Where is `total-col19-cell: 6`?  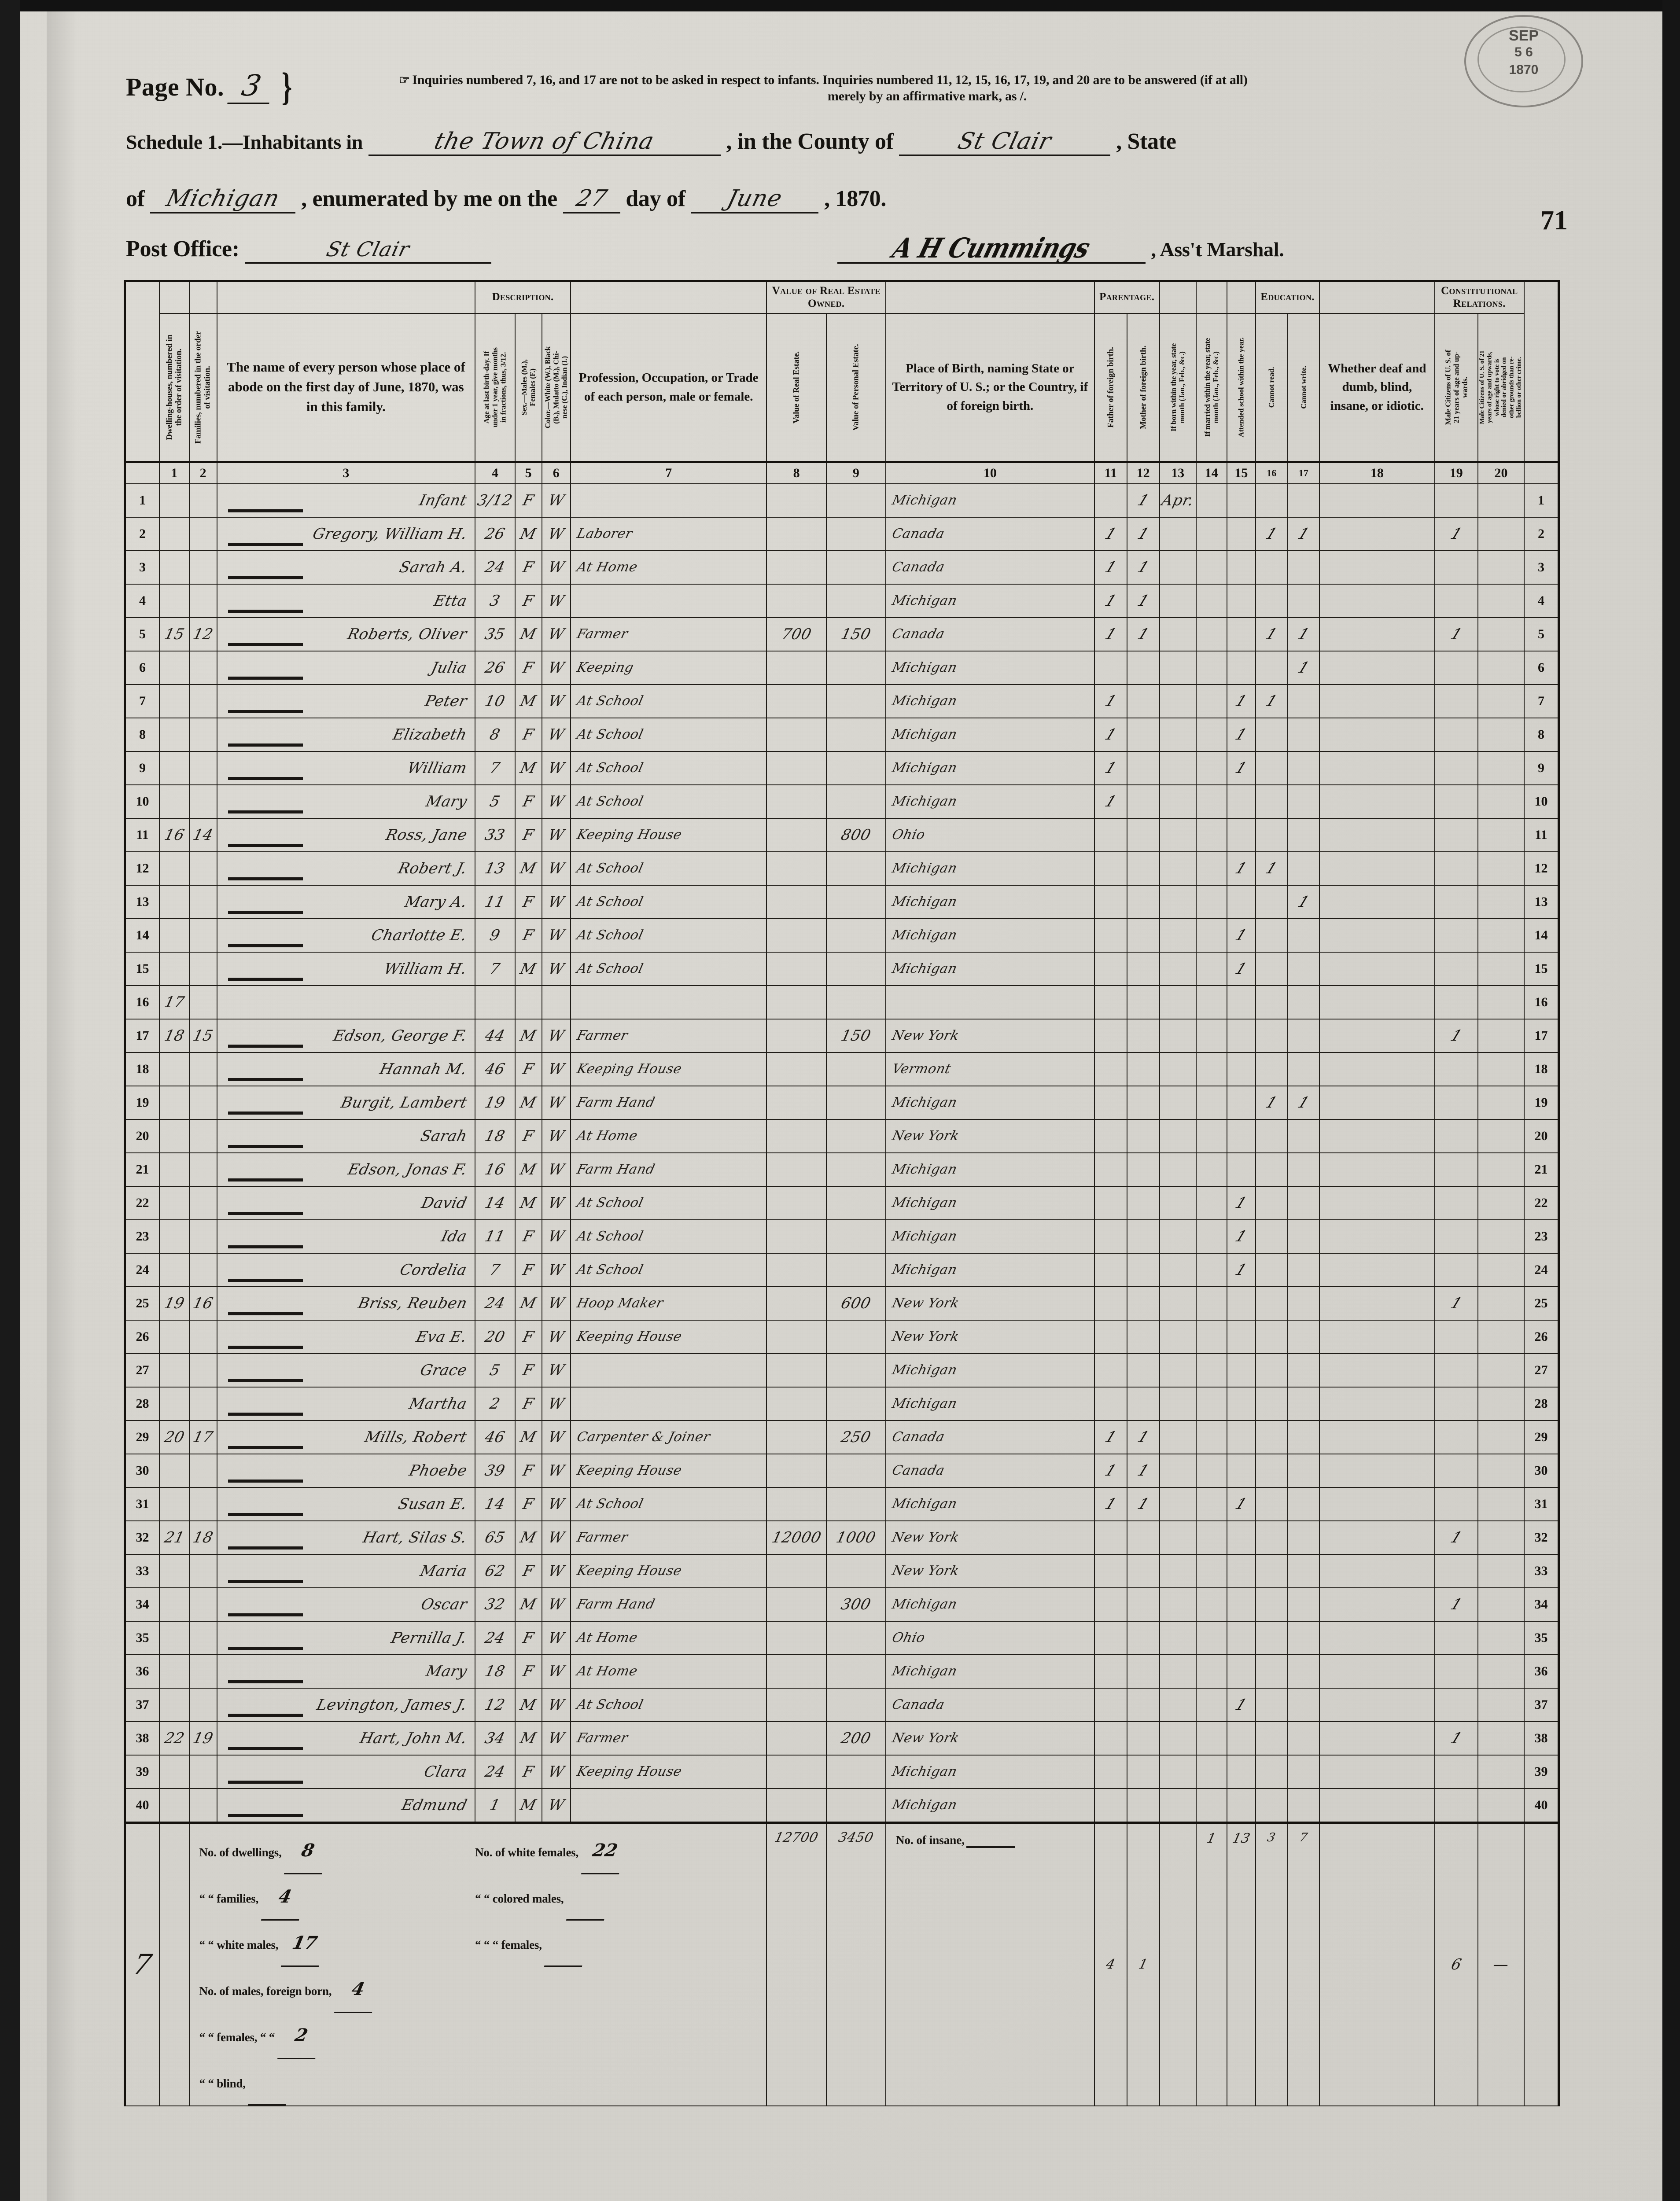 total-col19-cell: 6 is located at coordinates (1456, 1963).